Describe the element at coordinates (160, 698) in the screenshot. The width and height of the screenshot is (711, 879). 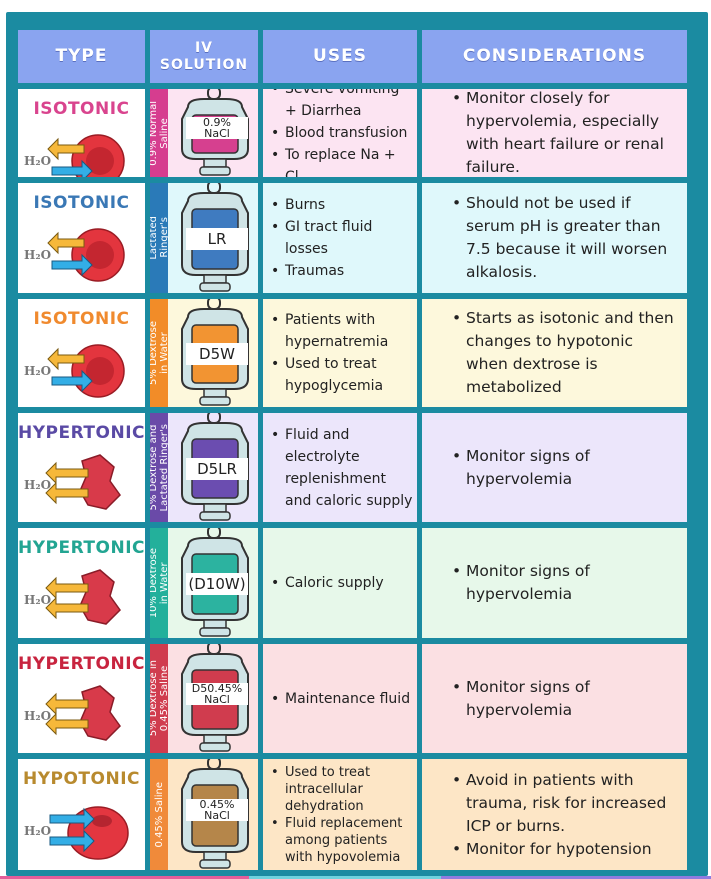
I see `solution-name: 5% Dextrose in 0.45% Saline` at that location.